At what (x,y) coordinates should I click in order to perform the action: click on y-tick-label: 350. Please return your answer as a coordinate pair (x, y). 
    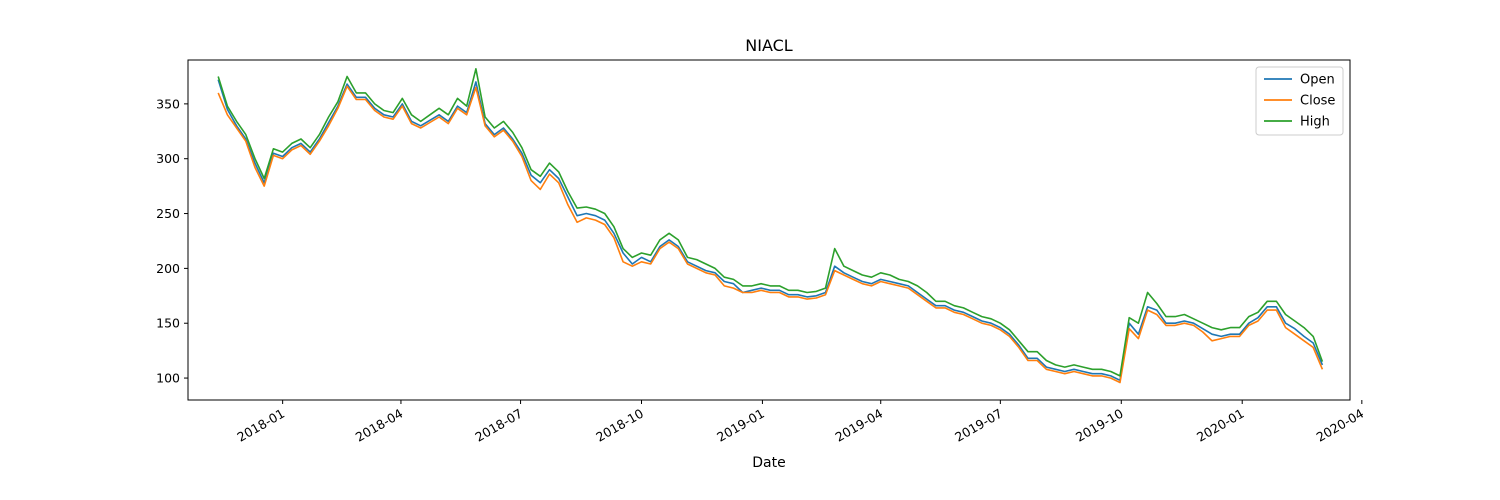
    Looking at the image, I should click on (168, 103).